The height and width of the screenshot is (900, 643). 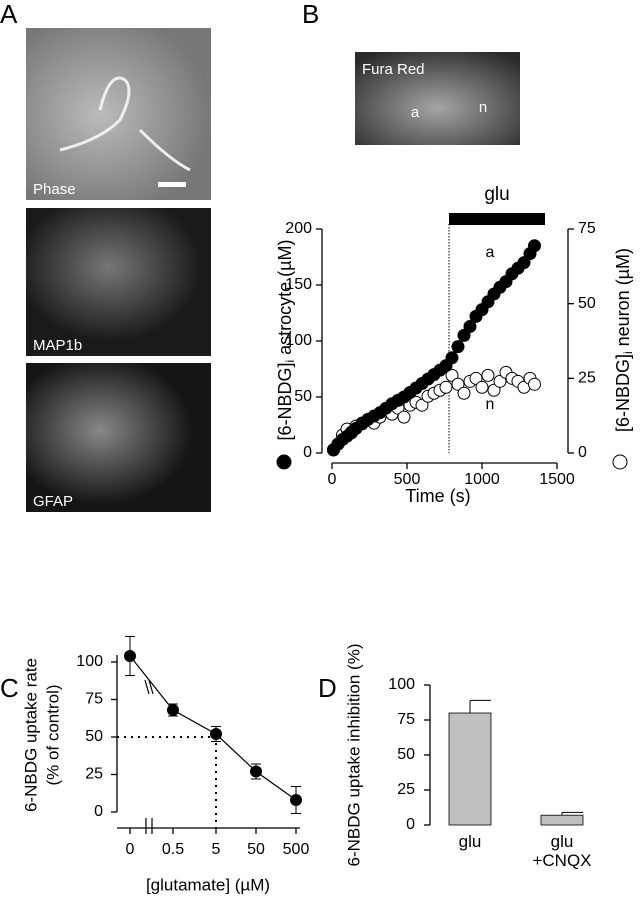 I want to click on fura-red-image, so click(x=437, y=98).